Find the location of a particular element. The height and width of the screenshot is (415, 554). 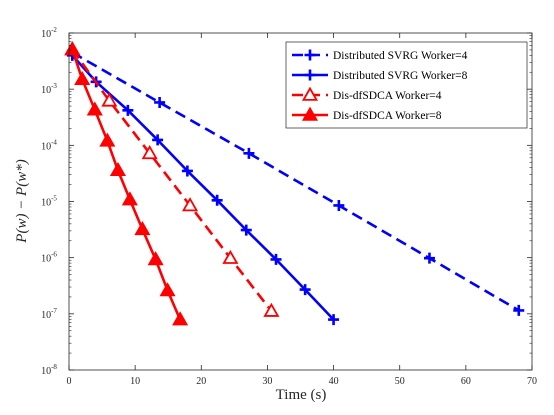

series-line is located at coordinates (126, 184).